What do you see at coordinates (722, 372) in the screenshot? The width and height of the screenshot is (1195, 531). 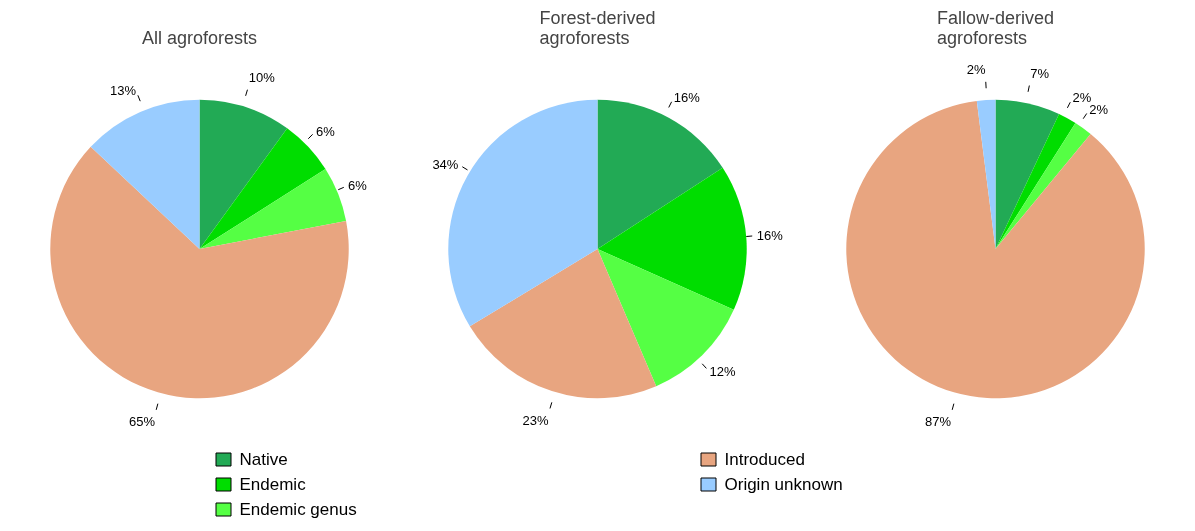 I see `data-label: 12%` at bounding box center [722, 372].